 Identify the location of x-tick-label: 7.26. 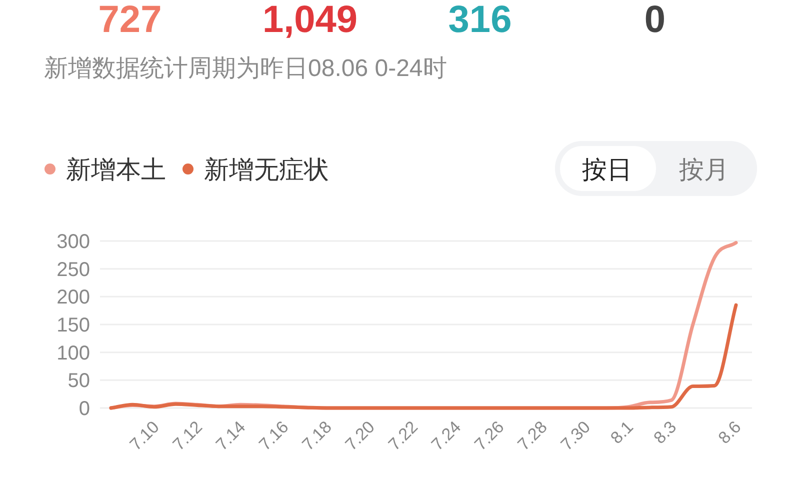
(489, 435).